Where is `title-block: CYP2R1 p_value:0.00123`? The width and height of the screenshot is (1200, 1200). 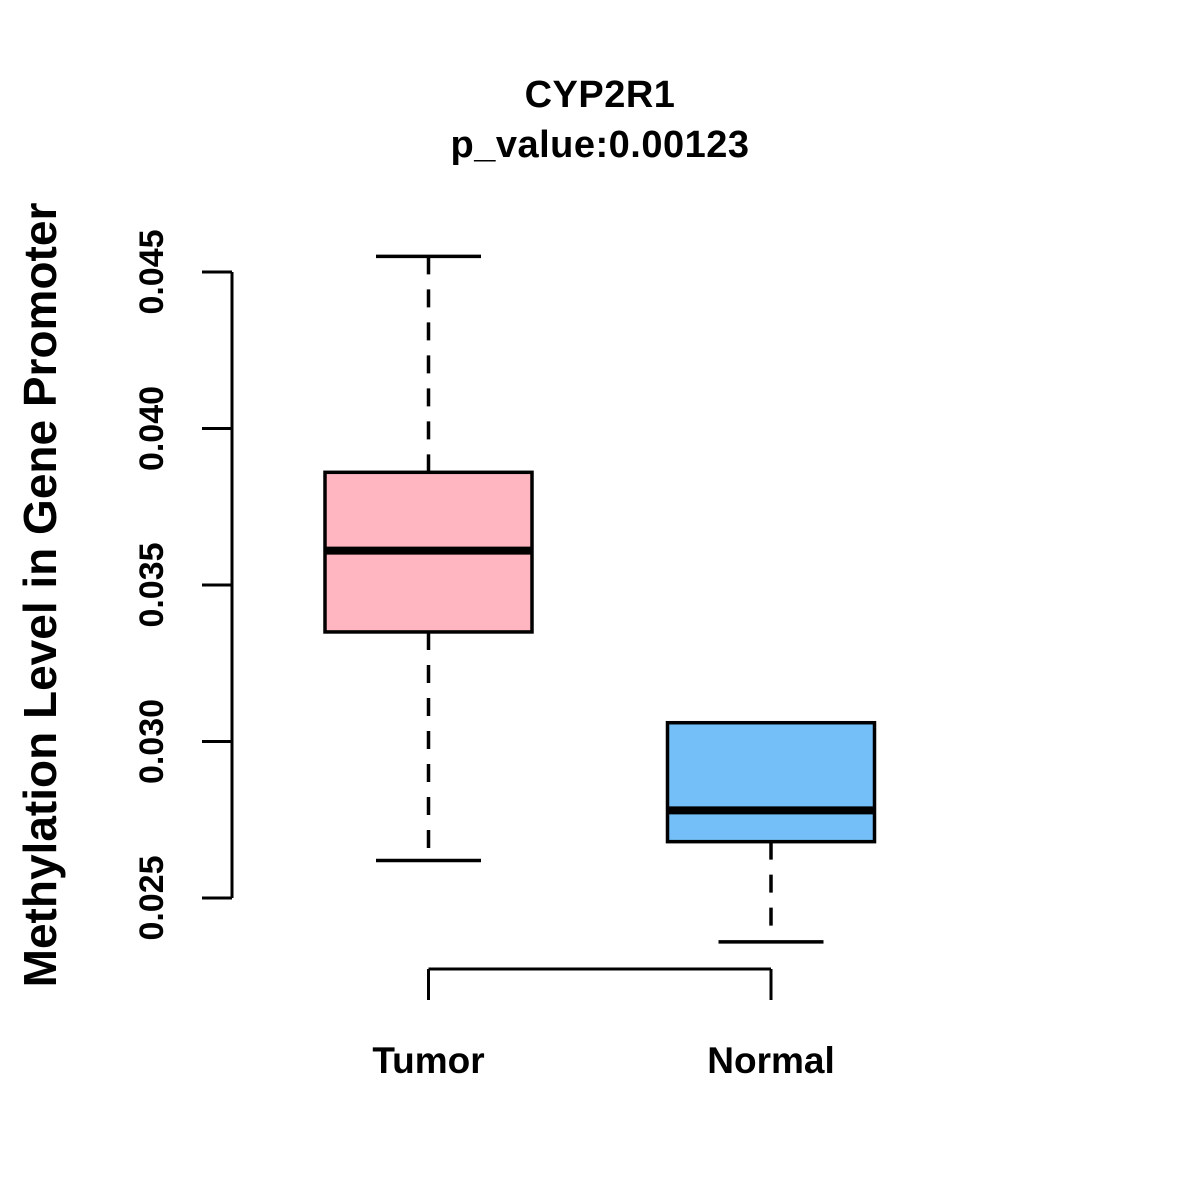 title-block: CYP2R1 p_value:0.00123 is located at coordinates (600, 120).